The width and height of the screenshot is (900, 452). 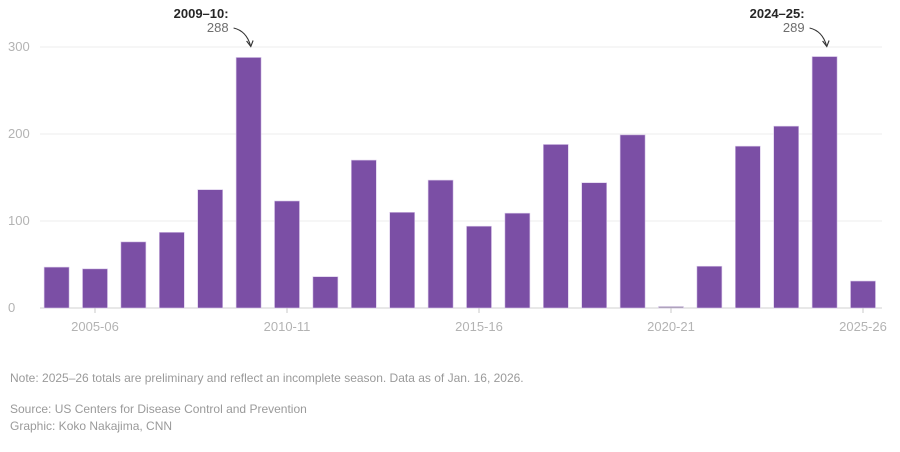 What do you see at coordinates (479, 326) in the screenshot?
I see `x-tick-label: 2015-16` at bounding box center [479, 326].